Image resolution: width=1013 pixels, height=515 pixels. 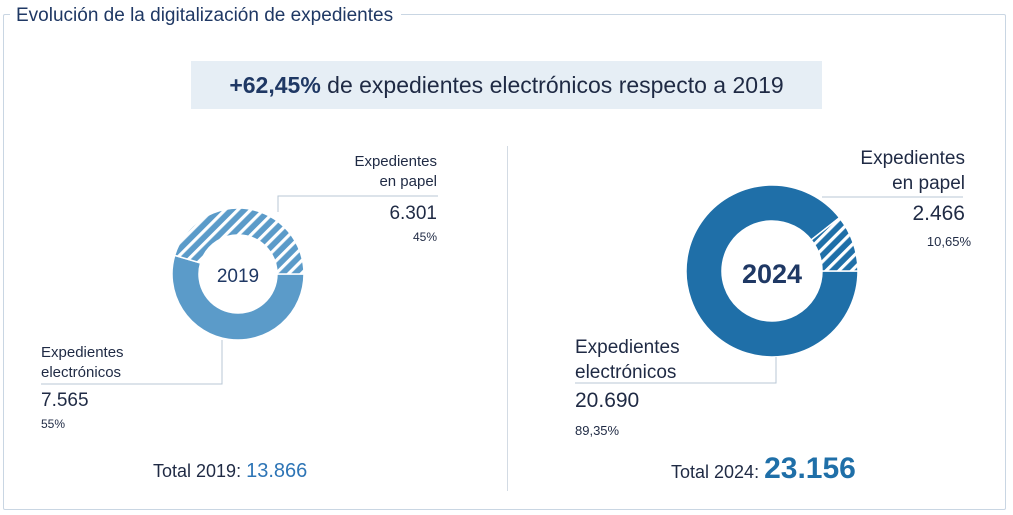 I want to click on total-2019: Total 2019: 13.866, so click(x=230, y=471).